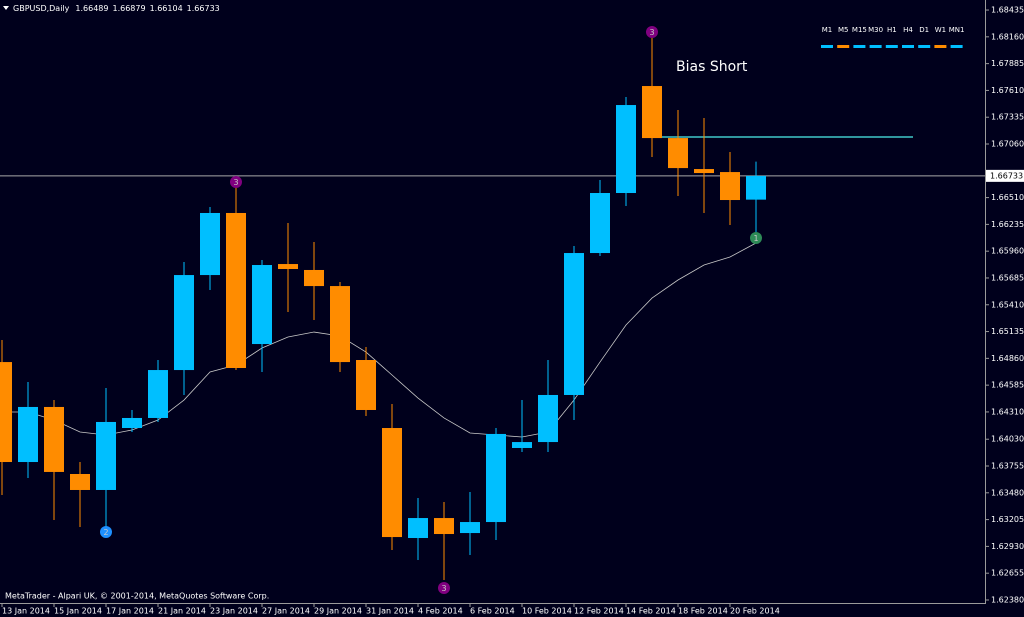 This screenshot has height=617, width=1024. What do you see at coordinates (492, 611) in the screenshot?
I see `x-tick-label: 6 Feb 2014` at bounding box center [492, 611].